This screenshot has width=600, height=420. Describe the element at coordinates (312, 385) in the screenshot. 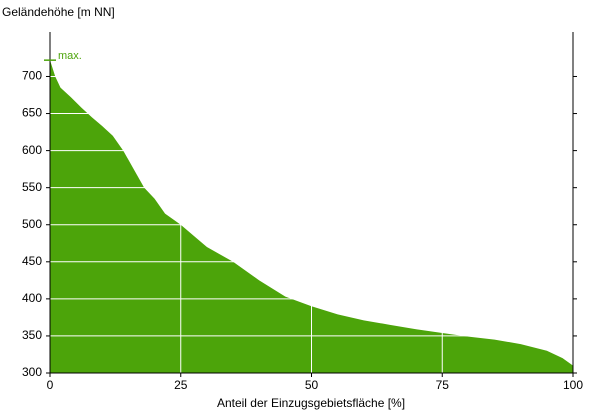

I see `x-tick-label: 50` at that location.